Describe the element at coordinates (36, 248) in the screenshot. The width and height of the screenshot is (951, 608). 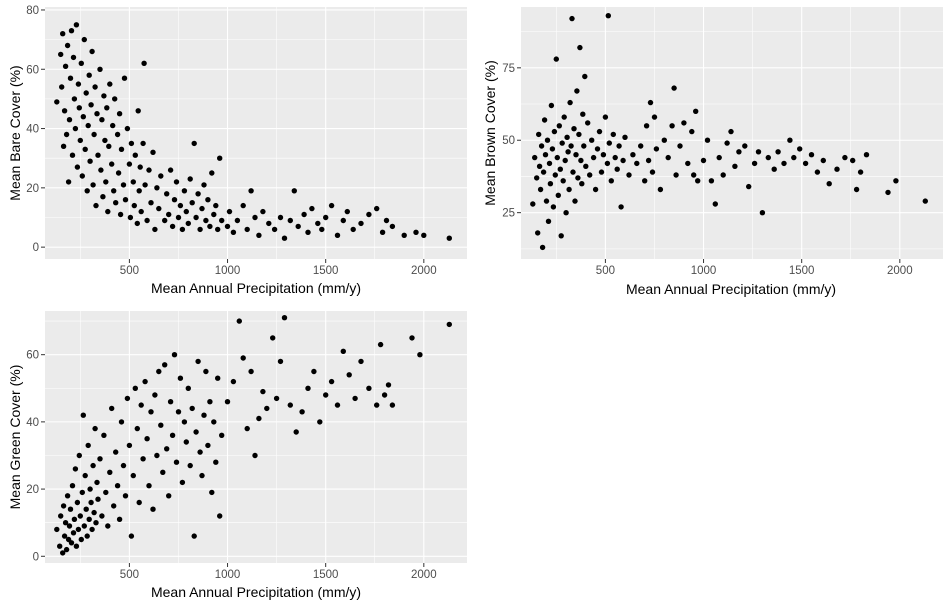
I see `y-tick-label: 0` at that location.